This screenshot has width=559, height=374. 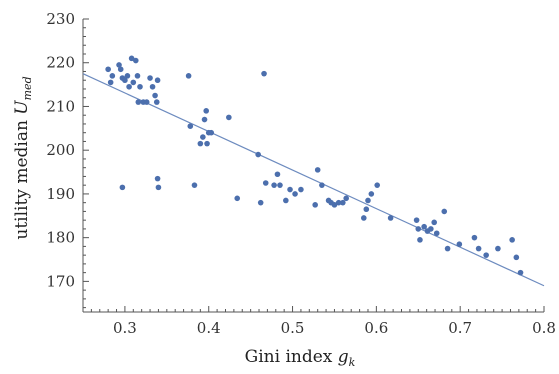 What do you see at coordinates (23, 157) in the screenshot?
I see `y-axis-title: utility median Umed` at bounding box center [23, 157].